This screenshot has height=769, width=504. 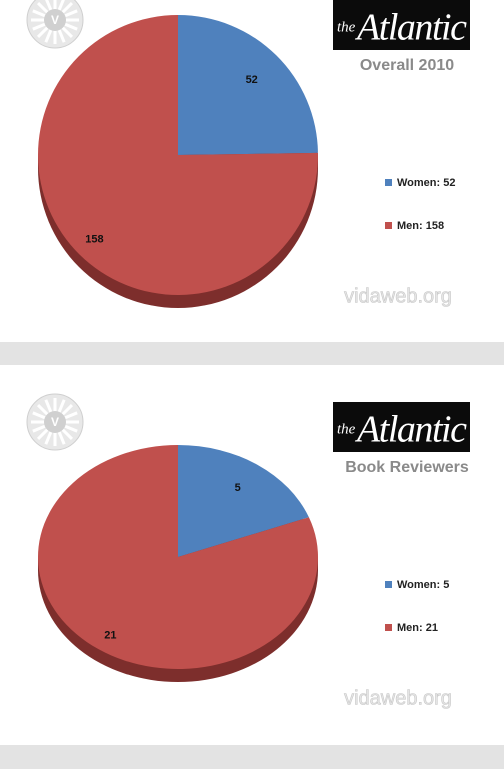 I want to click on legend-label: Men: 21, so click(x=417, y=628).